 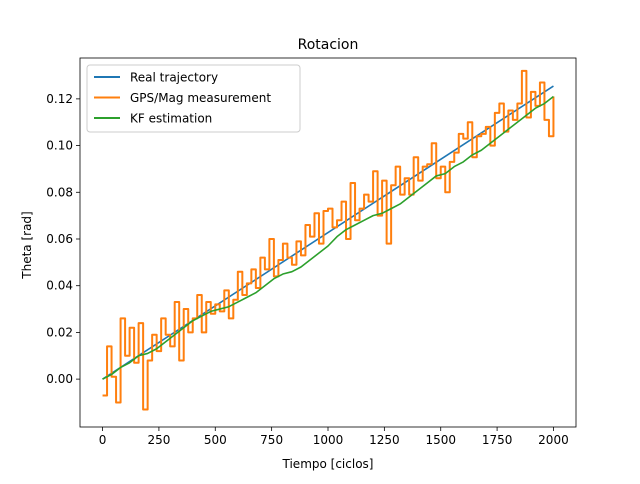 What do you see at coordinates (328, 464) in the screenshot?
I see `x-axis-label: Tiempo [ciclos]` at bounding box center [328, 464].